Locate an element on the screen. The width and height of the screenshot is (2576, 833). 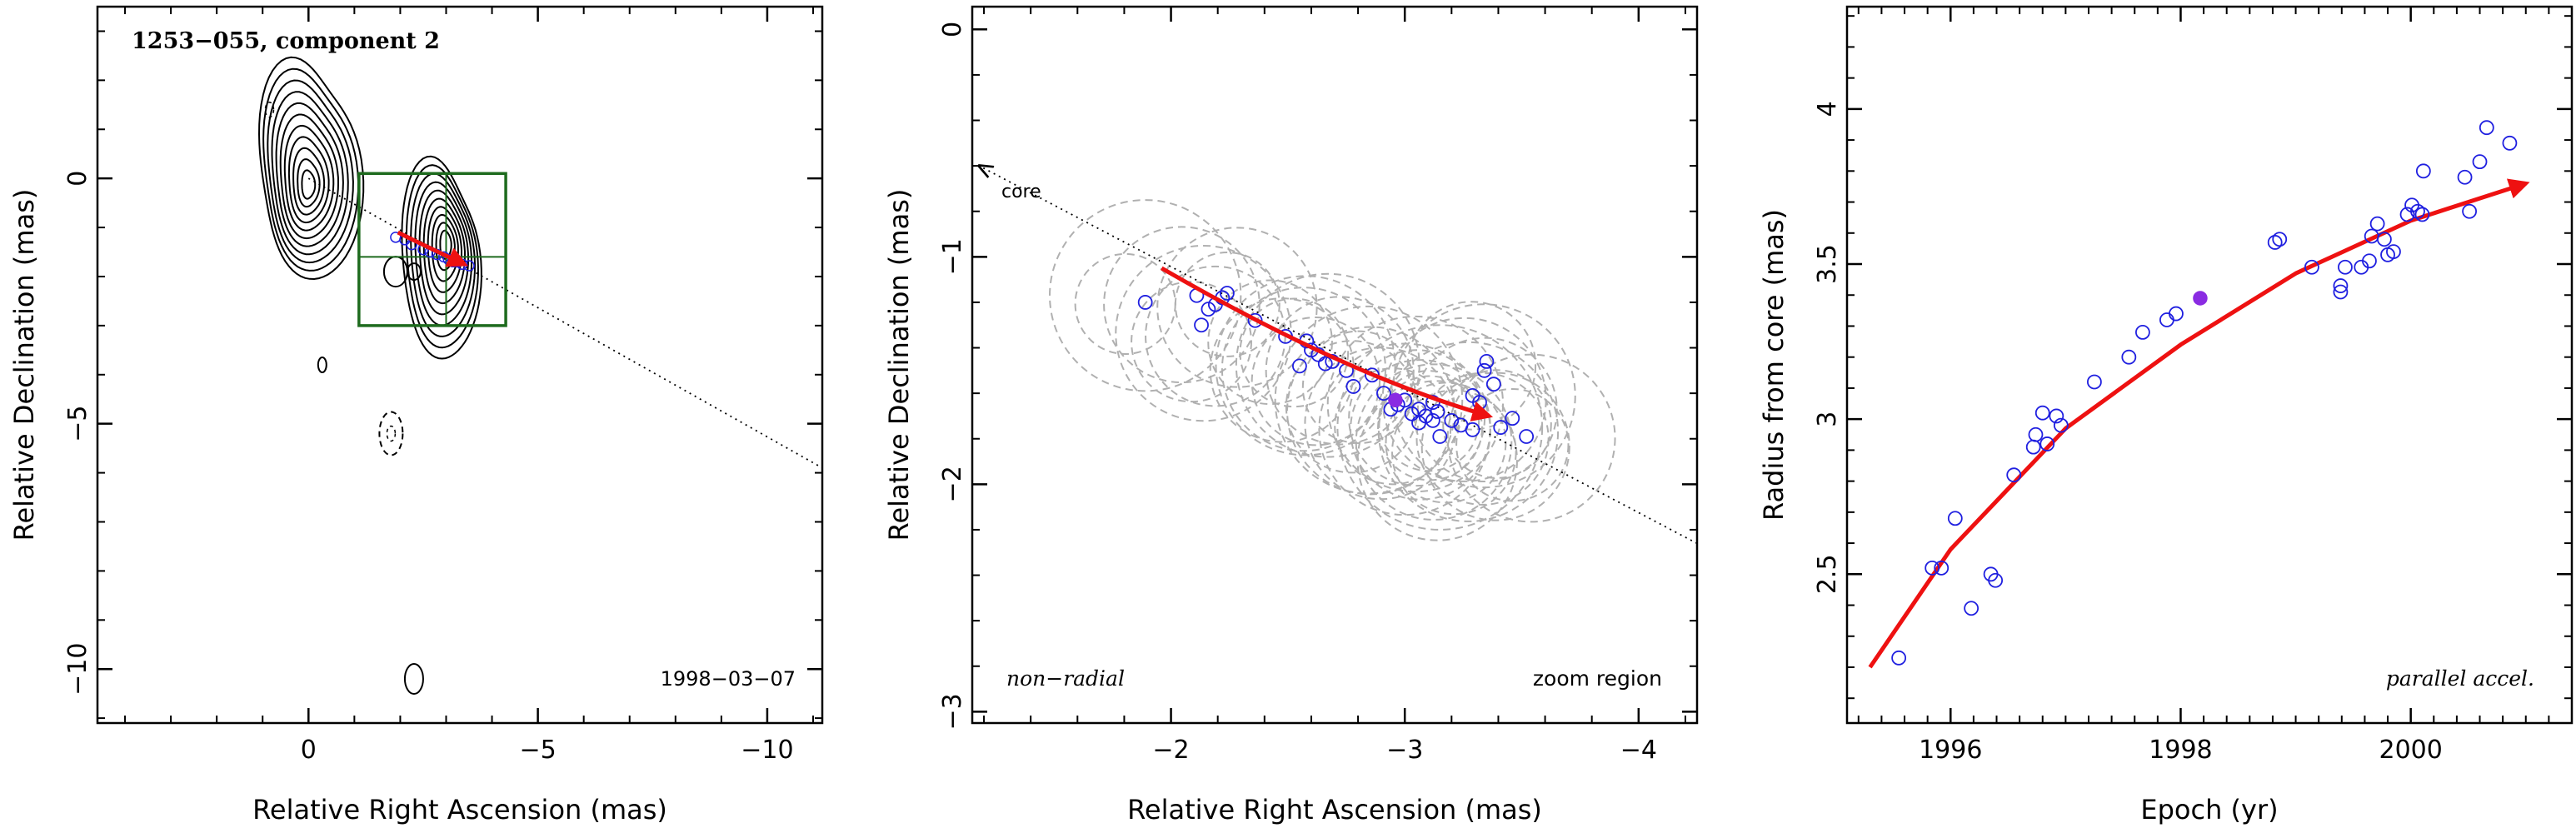
left-y-tick-label: 0 is located at coordinates (77, 179).